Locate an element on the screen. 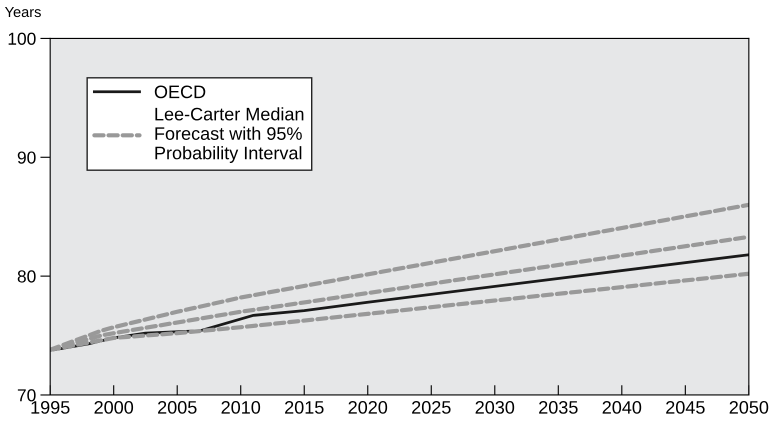 The image size is (772, 427). x-tick-label: 1995 is located at coordinates (50, 407).